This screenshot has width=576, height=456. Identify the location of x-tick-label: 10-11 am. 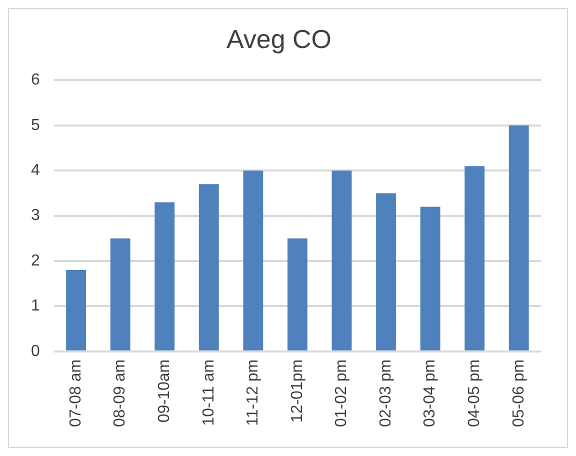
(209, 392).